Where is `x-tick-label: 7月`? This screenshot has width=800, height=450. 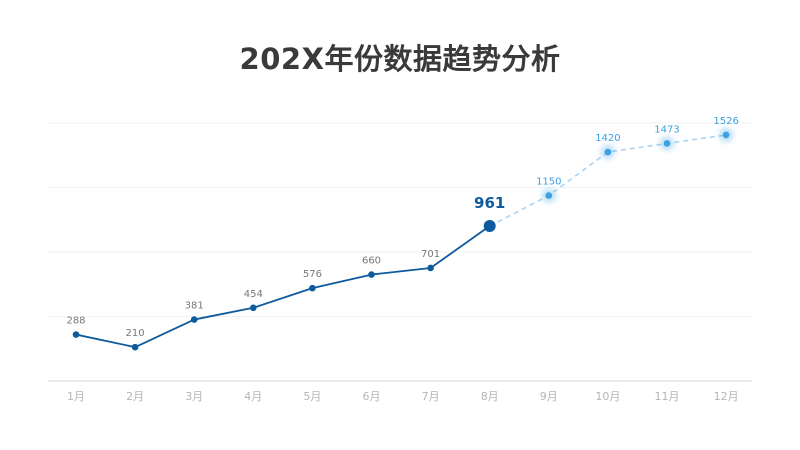
x-tick-label: 7月 is located at coordinates (431, 396).